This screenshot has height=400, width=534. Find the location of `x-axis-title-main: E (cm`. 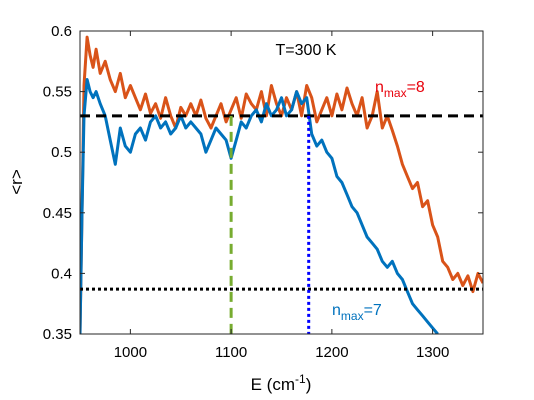

x-axis-title-main: E (cm is located at coordinates (273, 384).